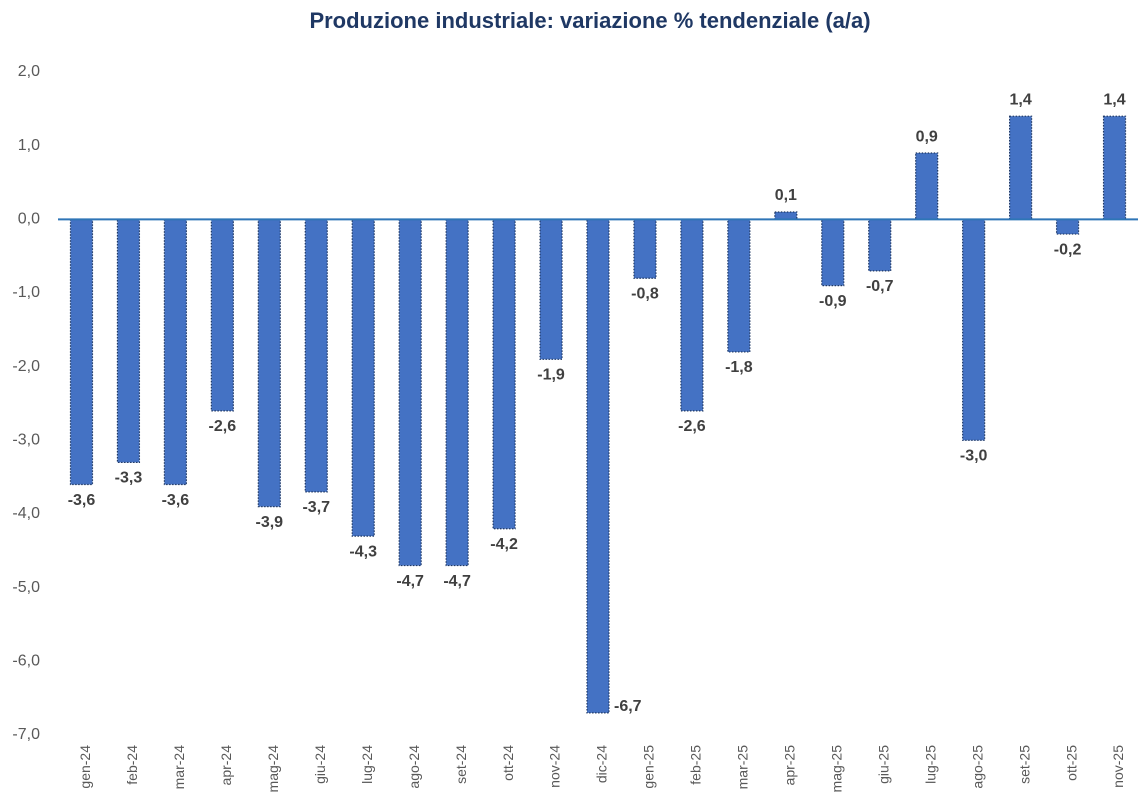 The image size is (1140, 800). I want to click on y-tick-label: -1,0, so click(26, 292).